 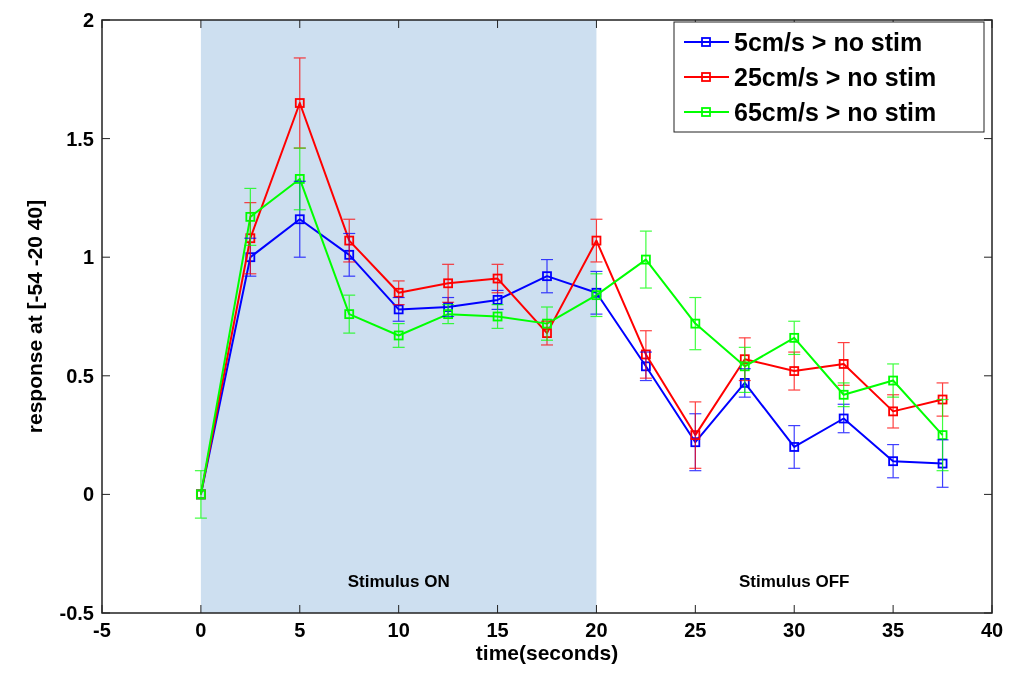 I want to click on x-tick-label: 5, so click(x=300, y=630).